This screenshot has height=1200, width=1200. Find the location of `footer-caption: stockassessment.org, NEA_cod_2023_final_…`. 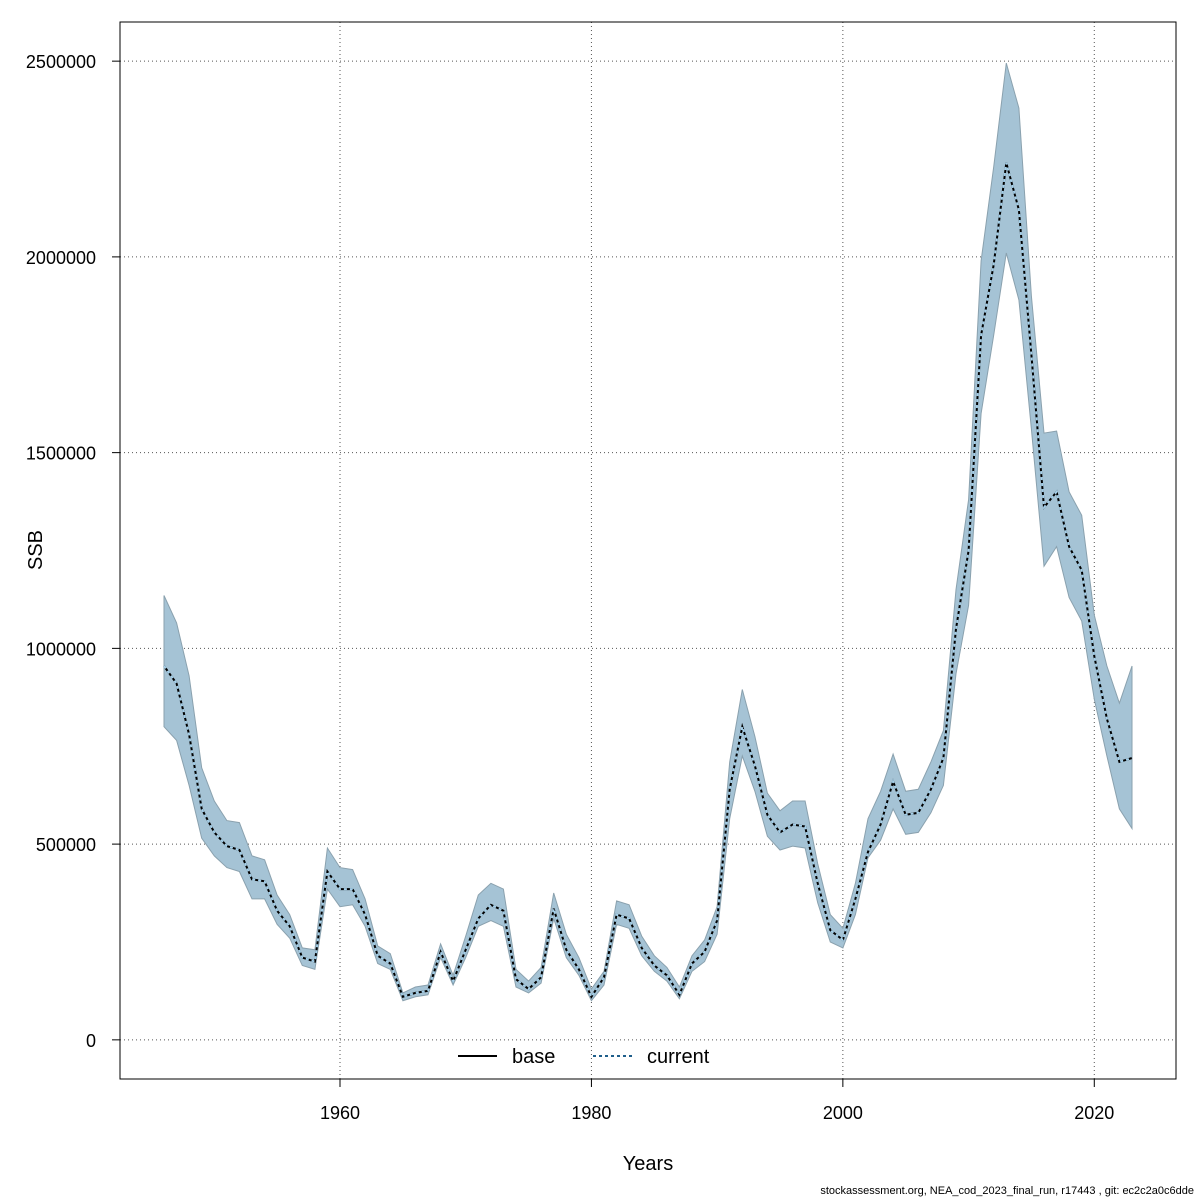

footer-caption: stockassessment.org, NEA_cod_2023_final_… is located at coordinates (1007, 1191).